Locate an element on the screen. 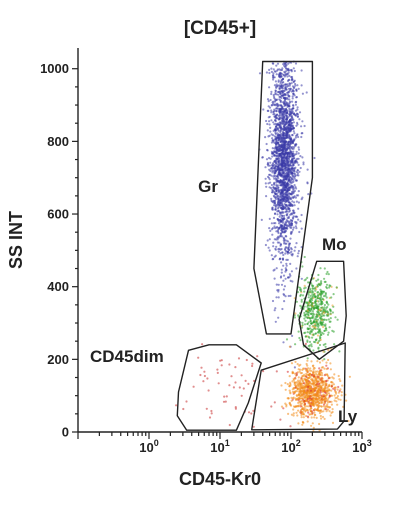  gate-label-gr: Gr is located at coordinates (208, 186).